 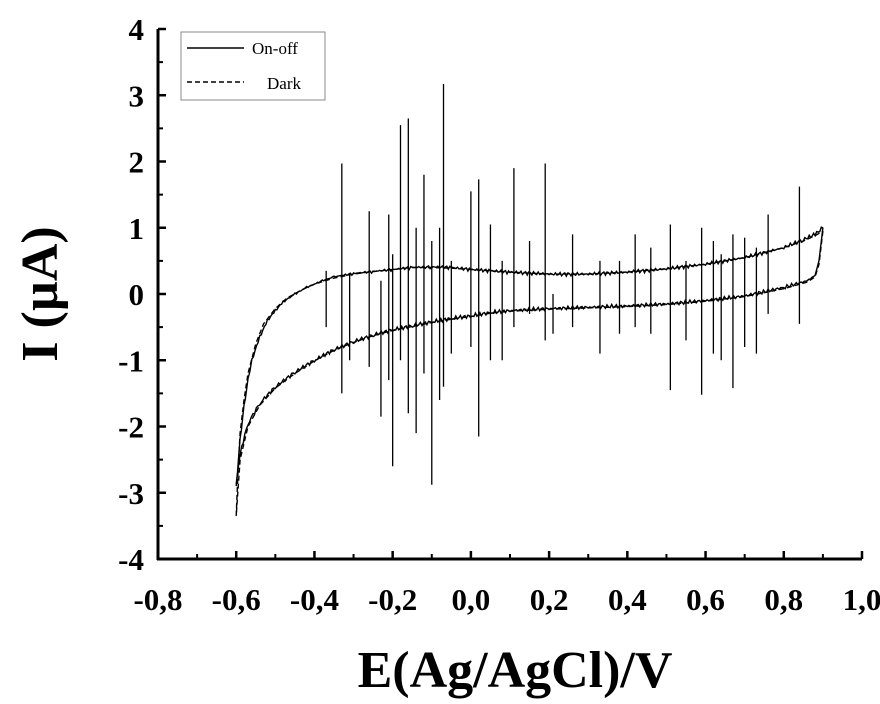 I want to click on y-tick-label: -1, so click(x=131, y=360).